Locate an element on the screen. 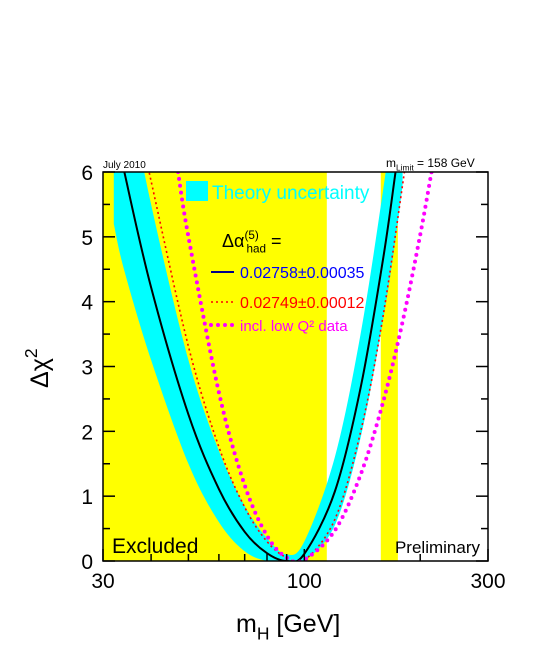  annotation: Excluded is located at coordinates (155, 546).